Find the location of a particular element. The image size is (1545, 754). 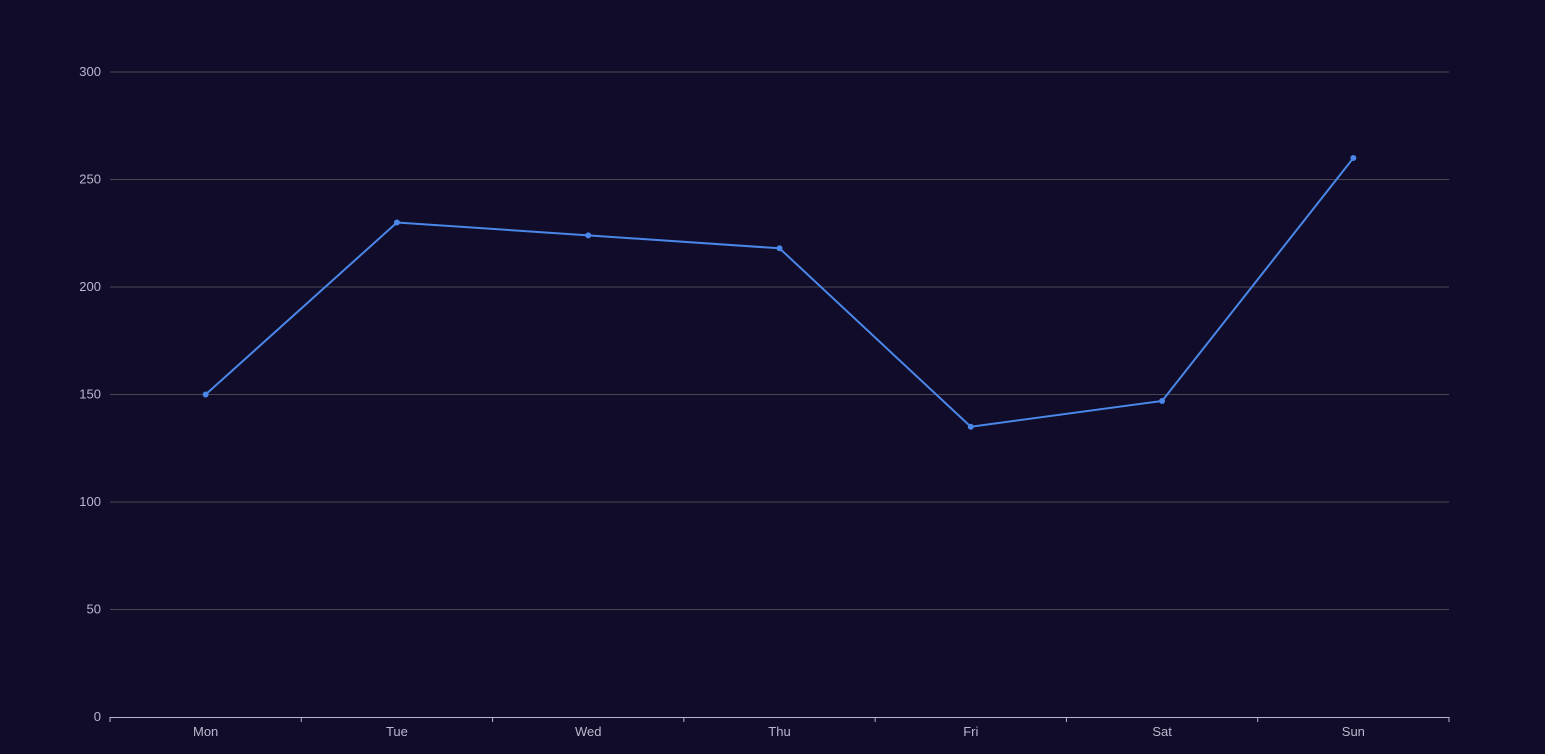

y-axis-labels: 0 50 100 150 200 250 300 is located at coordinates (90, 394).